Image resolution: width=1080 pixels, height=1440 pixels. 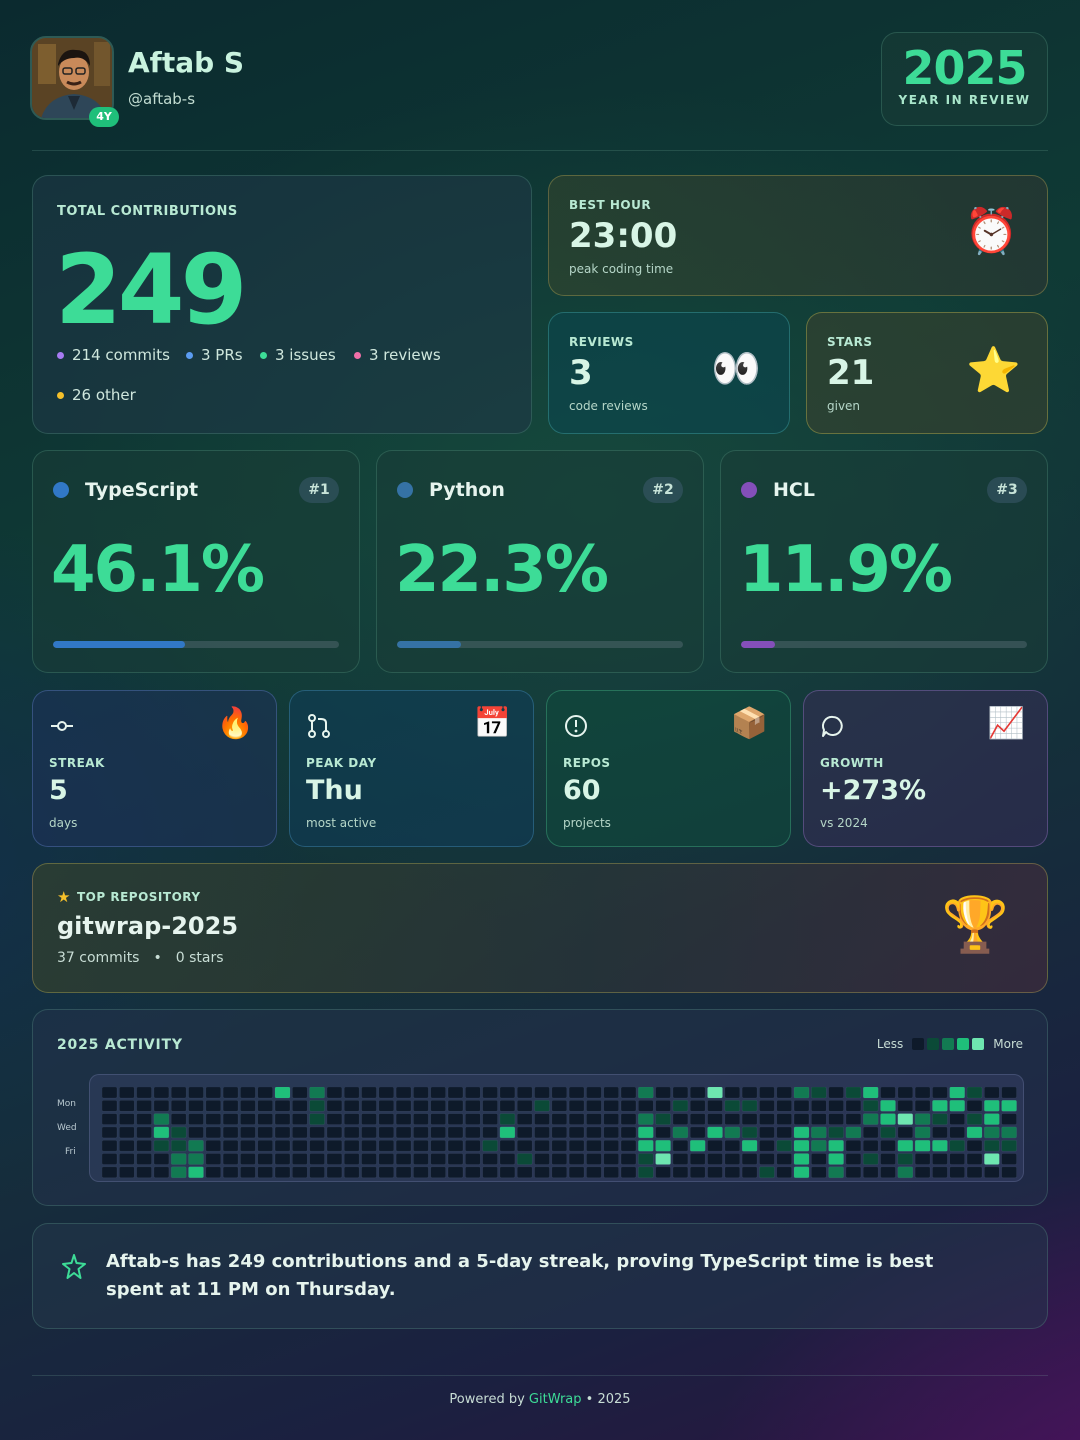 What do you see at coordinates (964, 68) in the screenshot?
I see `year-value: 2025` at bounding box center [964, 68].